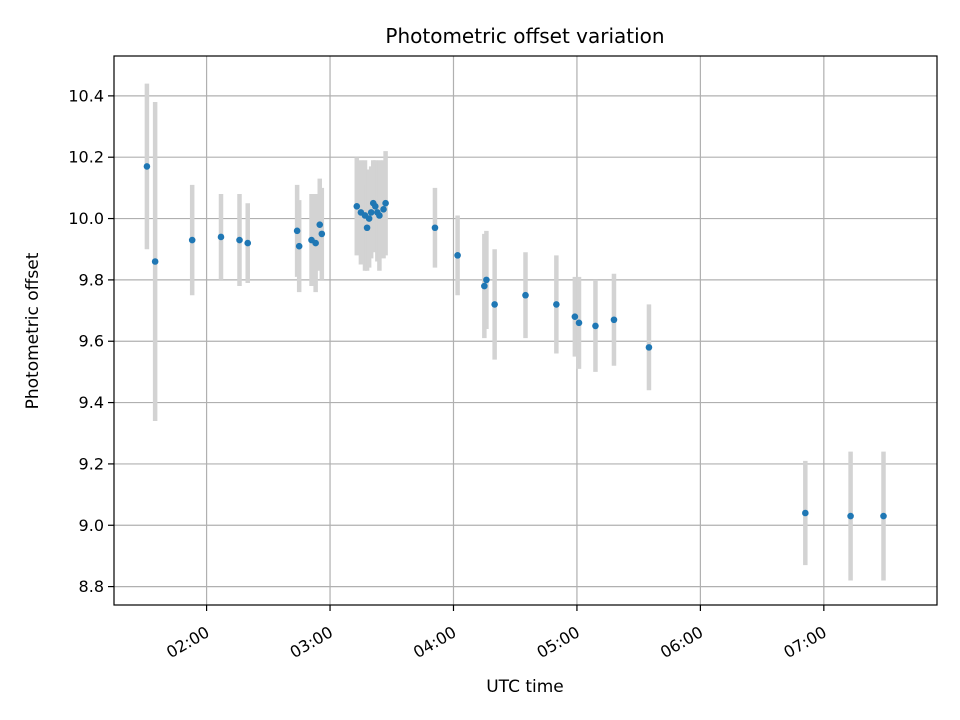 The width and height of the screenshot is (960, 720). What do you see at coordinates (524, 36) in the screenshot?
I see `chart-title: Photometric offset variation` at bounding box center [524, 36].